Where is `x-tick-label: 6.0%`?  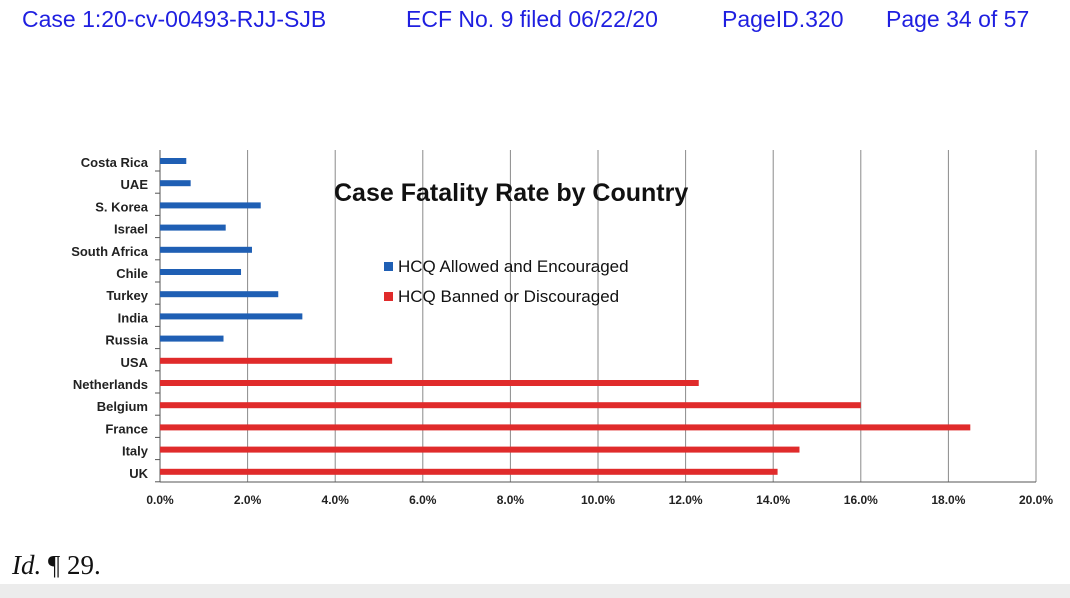
x-tick-label: 6.0% is located at coordinates (423, 500).